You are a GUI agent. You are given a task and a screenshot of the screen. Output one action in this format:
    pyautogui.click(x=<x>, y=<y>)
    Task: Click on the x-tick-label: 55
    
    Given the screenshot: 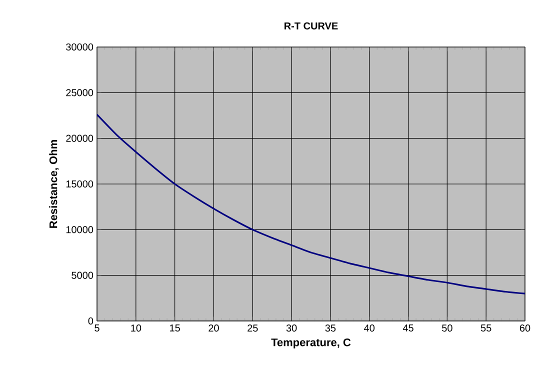 What is the action you would take?
    pyautogui.click(x=486, y=328)
    